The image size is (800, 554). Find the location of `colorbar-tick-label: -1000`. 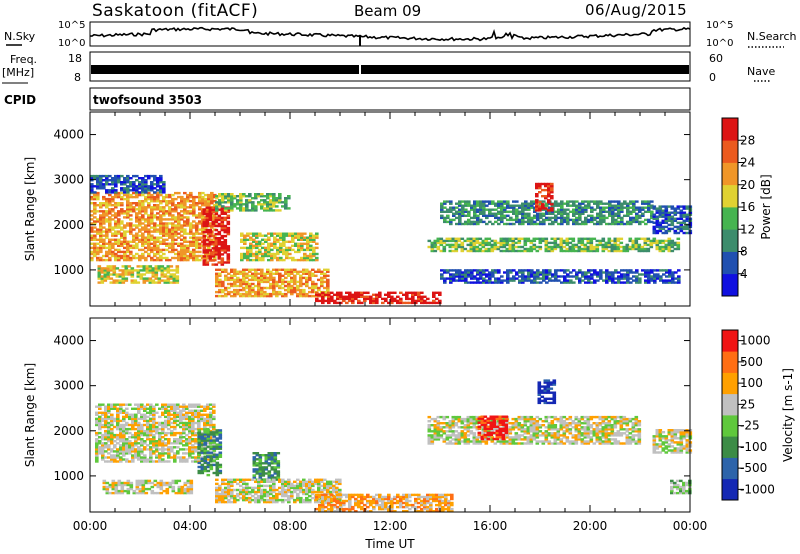

colorbar-tick-label: -1000 is located at coordinates (757, 489).